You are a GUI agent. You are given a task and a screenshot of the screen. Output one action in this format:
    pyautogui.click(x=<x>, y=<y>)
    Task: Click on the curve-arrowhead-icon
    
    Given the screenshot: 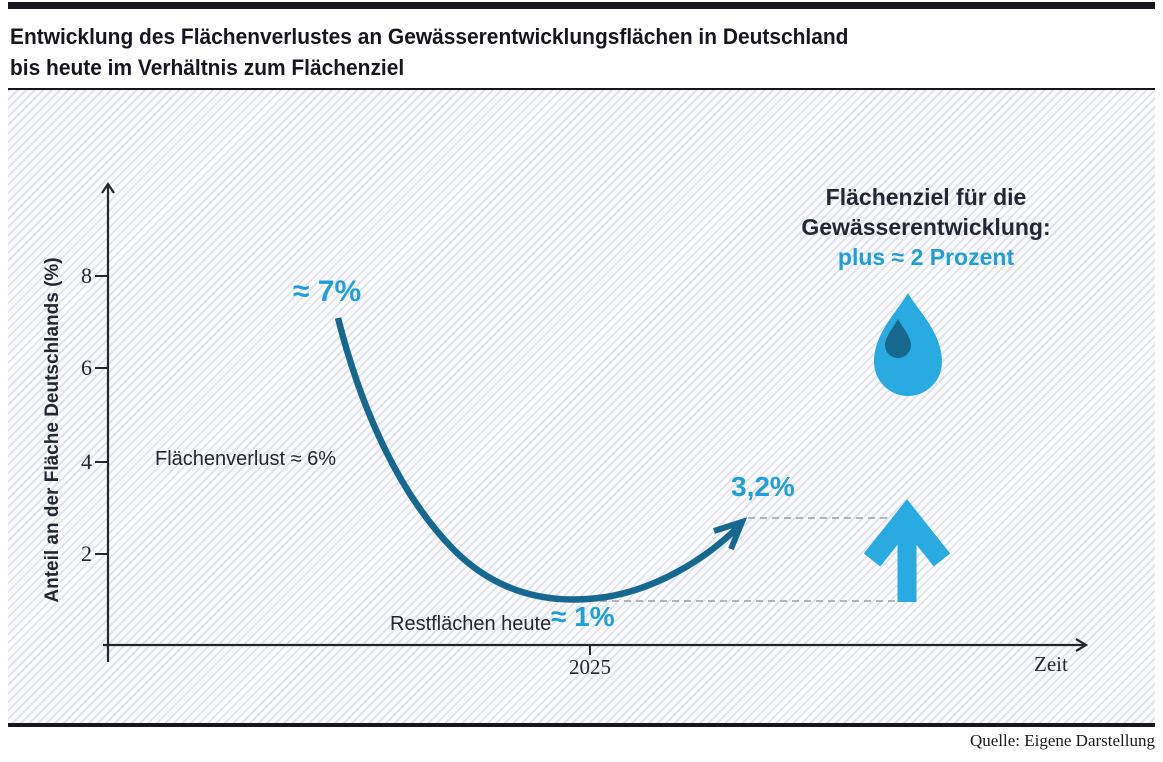 What is the action you would take?
    pyautogui.click(x=730, y=534)
    